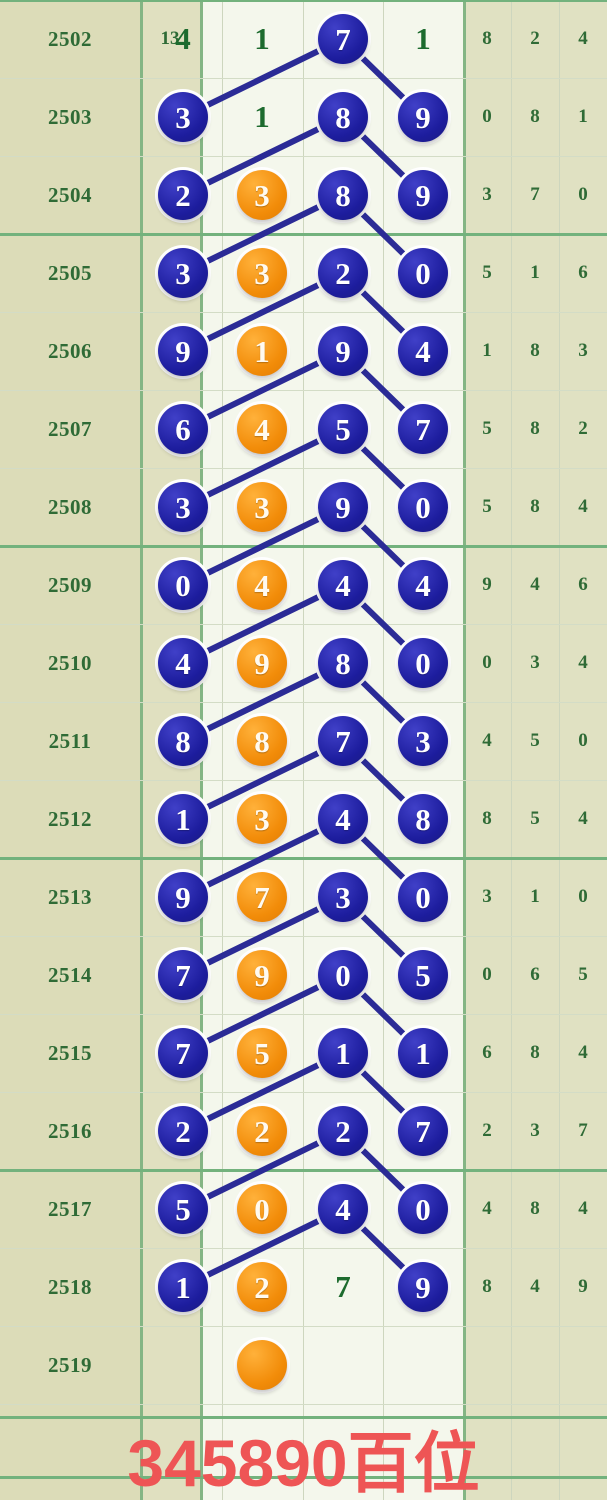 Image resolution: width=607 pixels, height=1500 pixels. I want to click on draw-number: 2519, so click(70, 1364).